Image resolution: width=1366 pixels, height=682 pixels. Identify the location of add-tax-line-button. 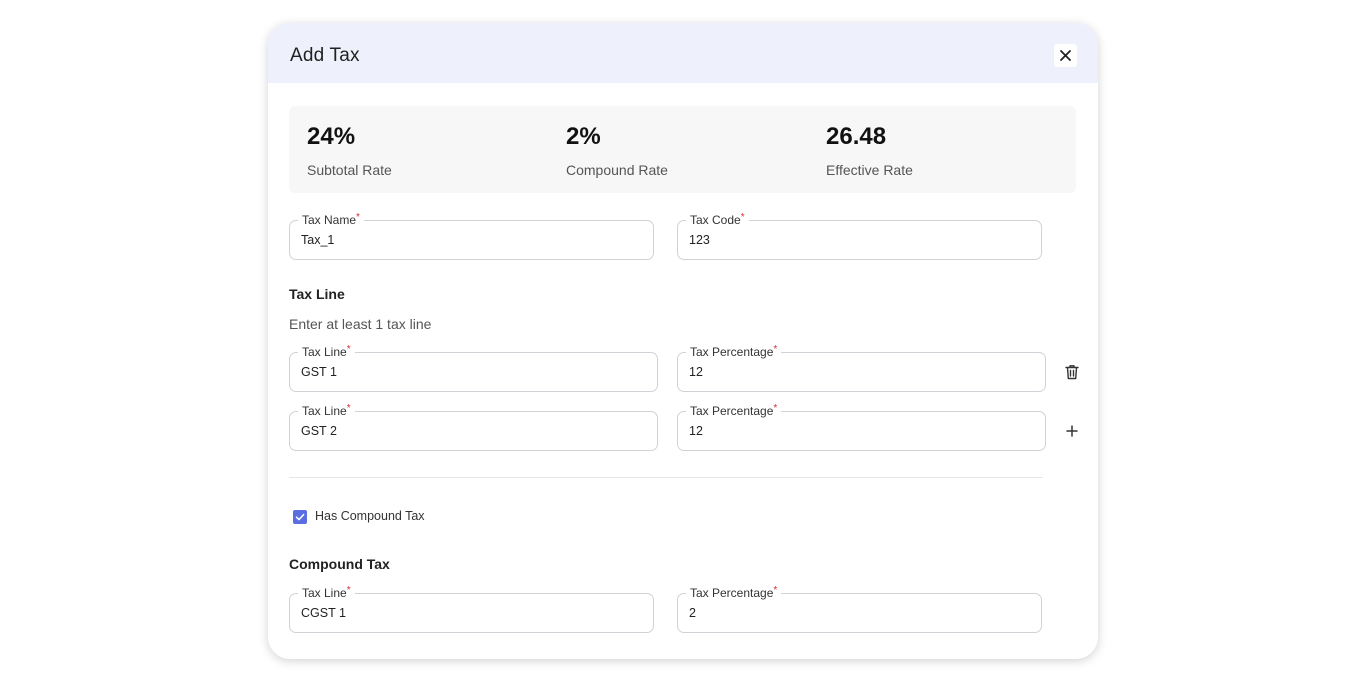
(1072, 431).